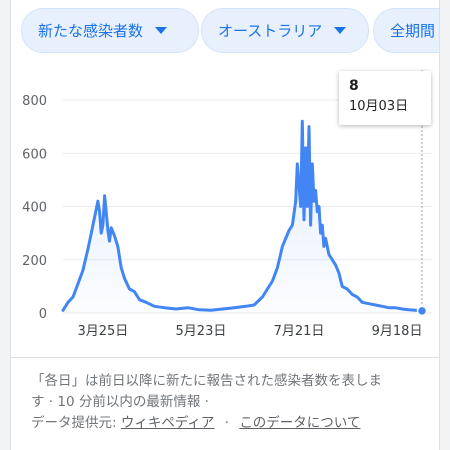  I want to click on chart-tooltip: 8 10月03日, so click(385, 98).